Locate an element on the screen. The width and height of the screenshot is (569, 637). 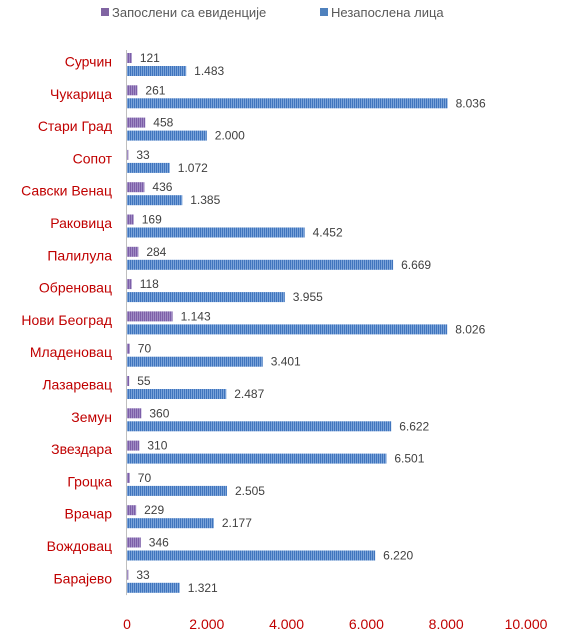
category-label: Вождовац is located at coordinates (79, 546).